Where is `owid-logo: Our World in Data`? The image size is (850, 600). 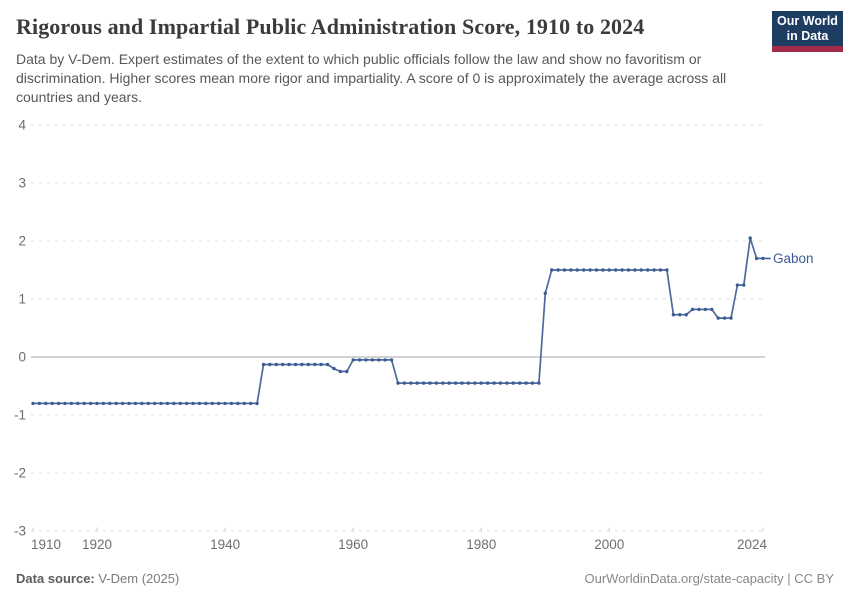 owid-logo: Our World in Data is located at coordinates (807, 31).